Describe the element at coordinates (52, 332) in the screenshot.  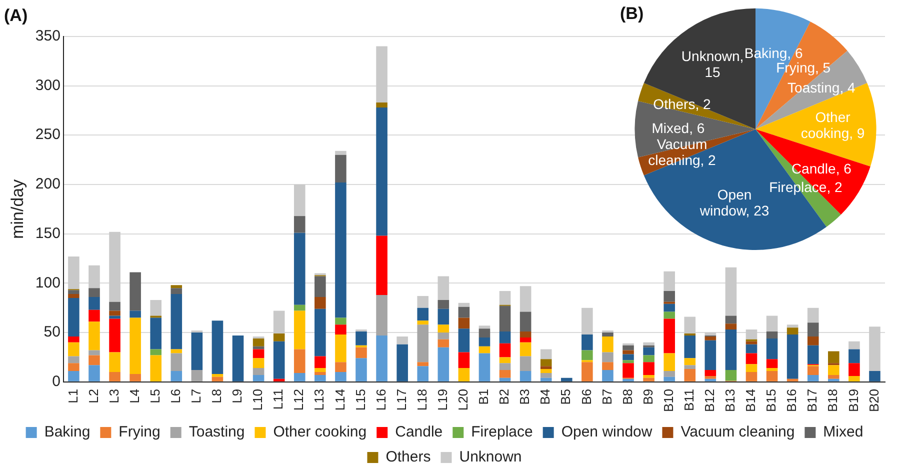
I see `y-tick-label: 50` at that location.